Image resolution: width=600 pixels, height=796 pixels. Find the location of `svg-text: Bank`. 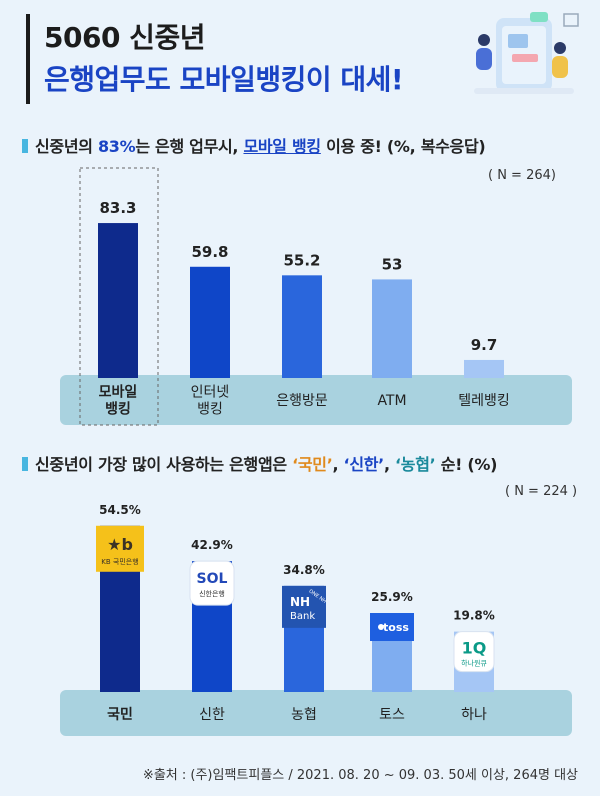

svg-text: Bank is located at coordinates (302, 616).